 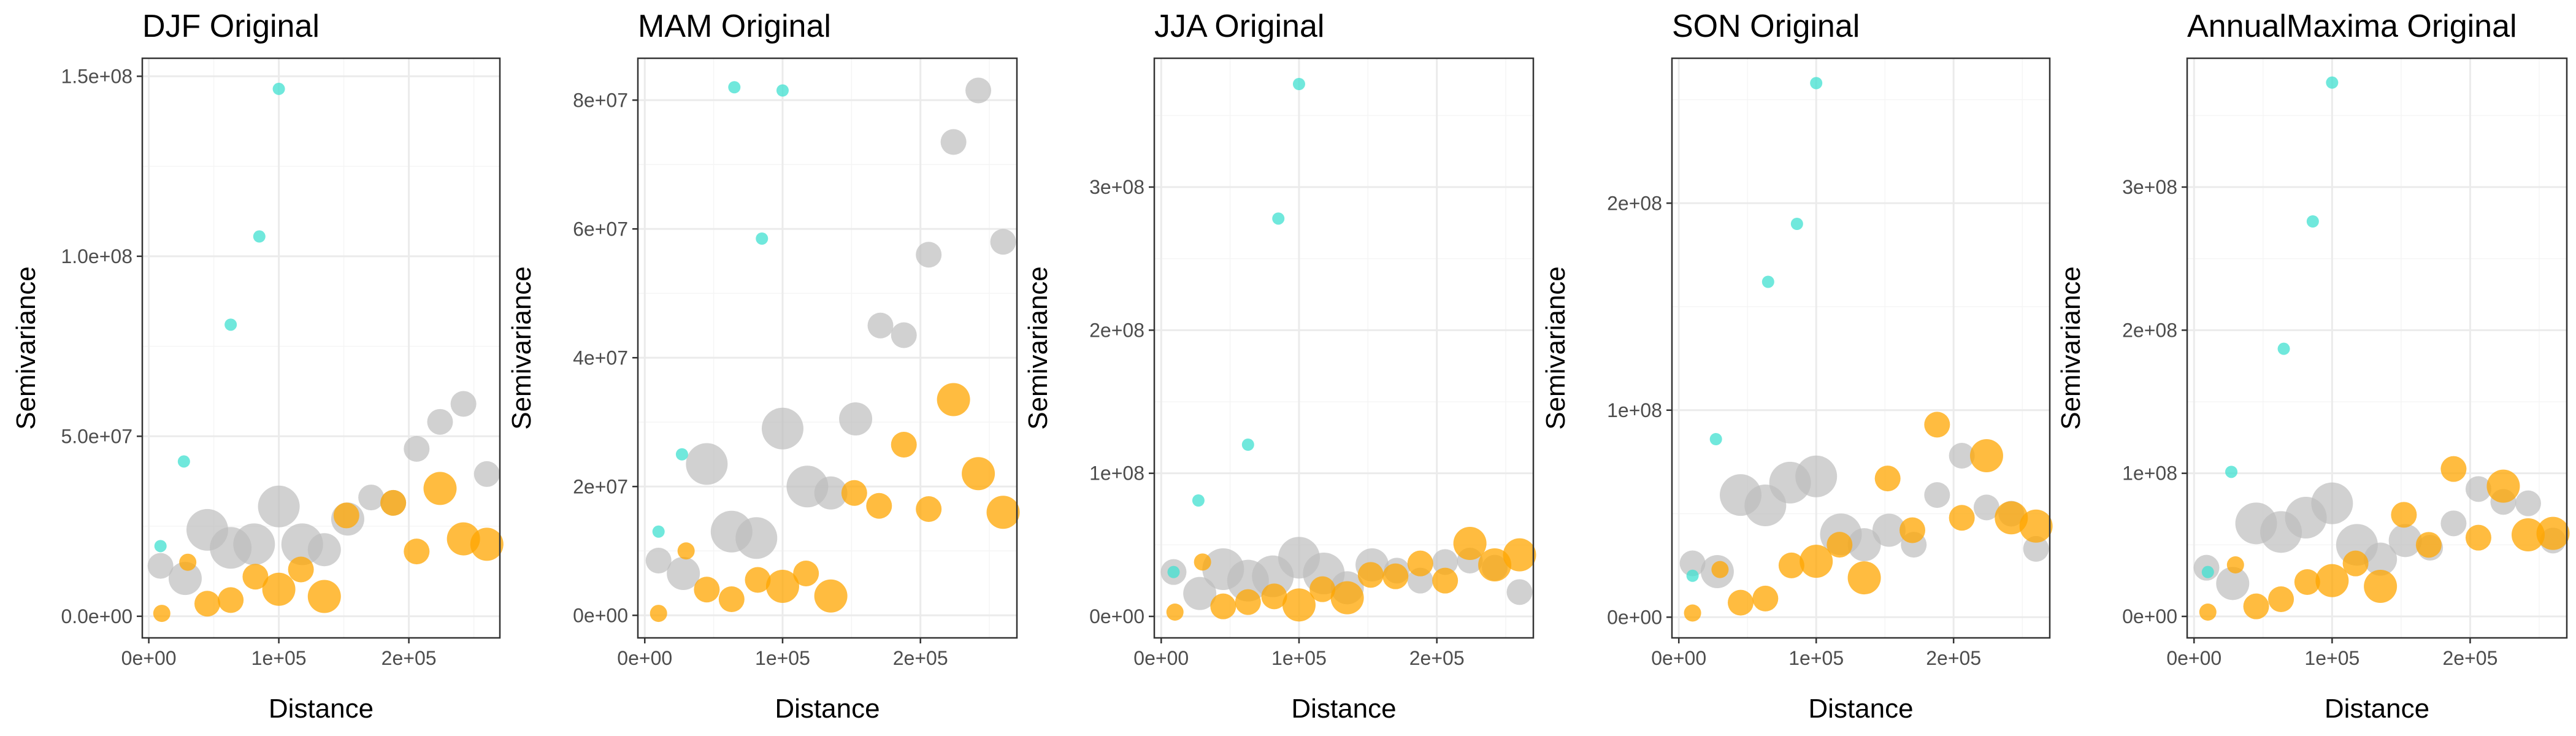 I want to click on y-tick-label: 5.0e+07, so click(x=96, y=436).